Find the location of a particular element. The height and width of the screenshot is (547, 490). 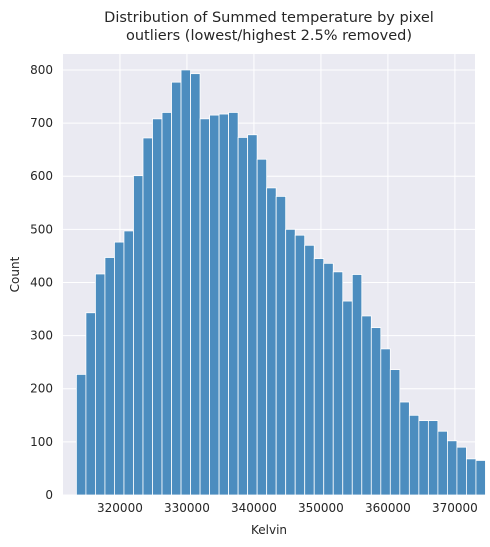

y-tick-label: 200 is located at coordinates (41, 389).